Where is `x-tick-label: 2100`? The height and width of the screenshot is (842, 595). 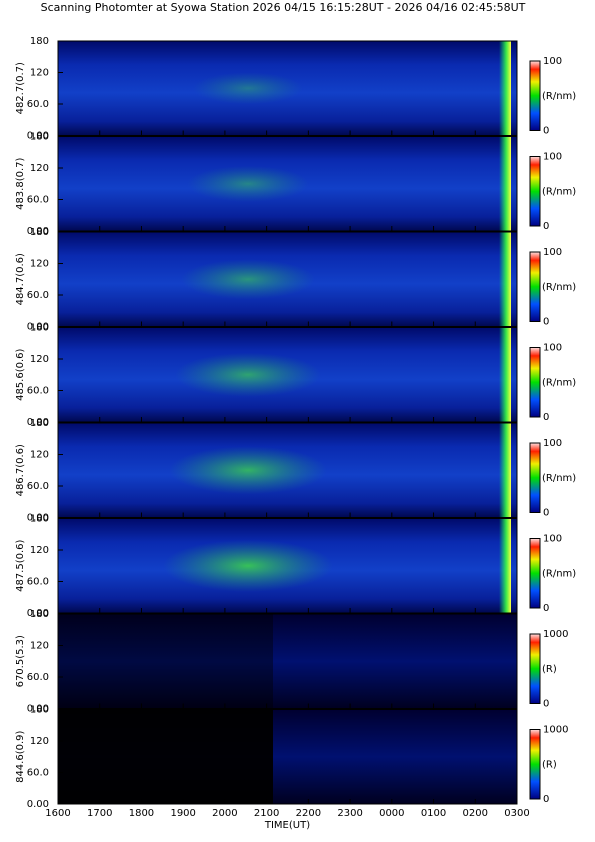 x-tick-label: 2100 is located at coordinates (266, 813).